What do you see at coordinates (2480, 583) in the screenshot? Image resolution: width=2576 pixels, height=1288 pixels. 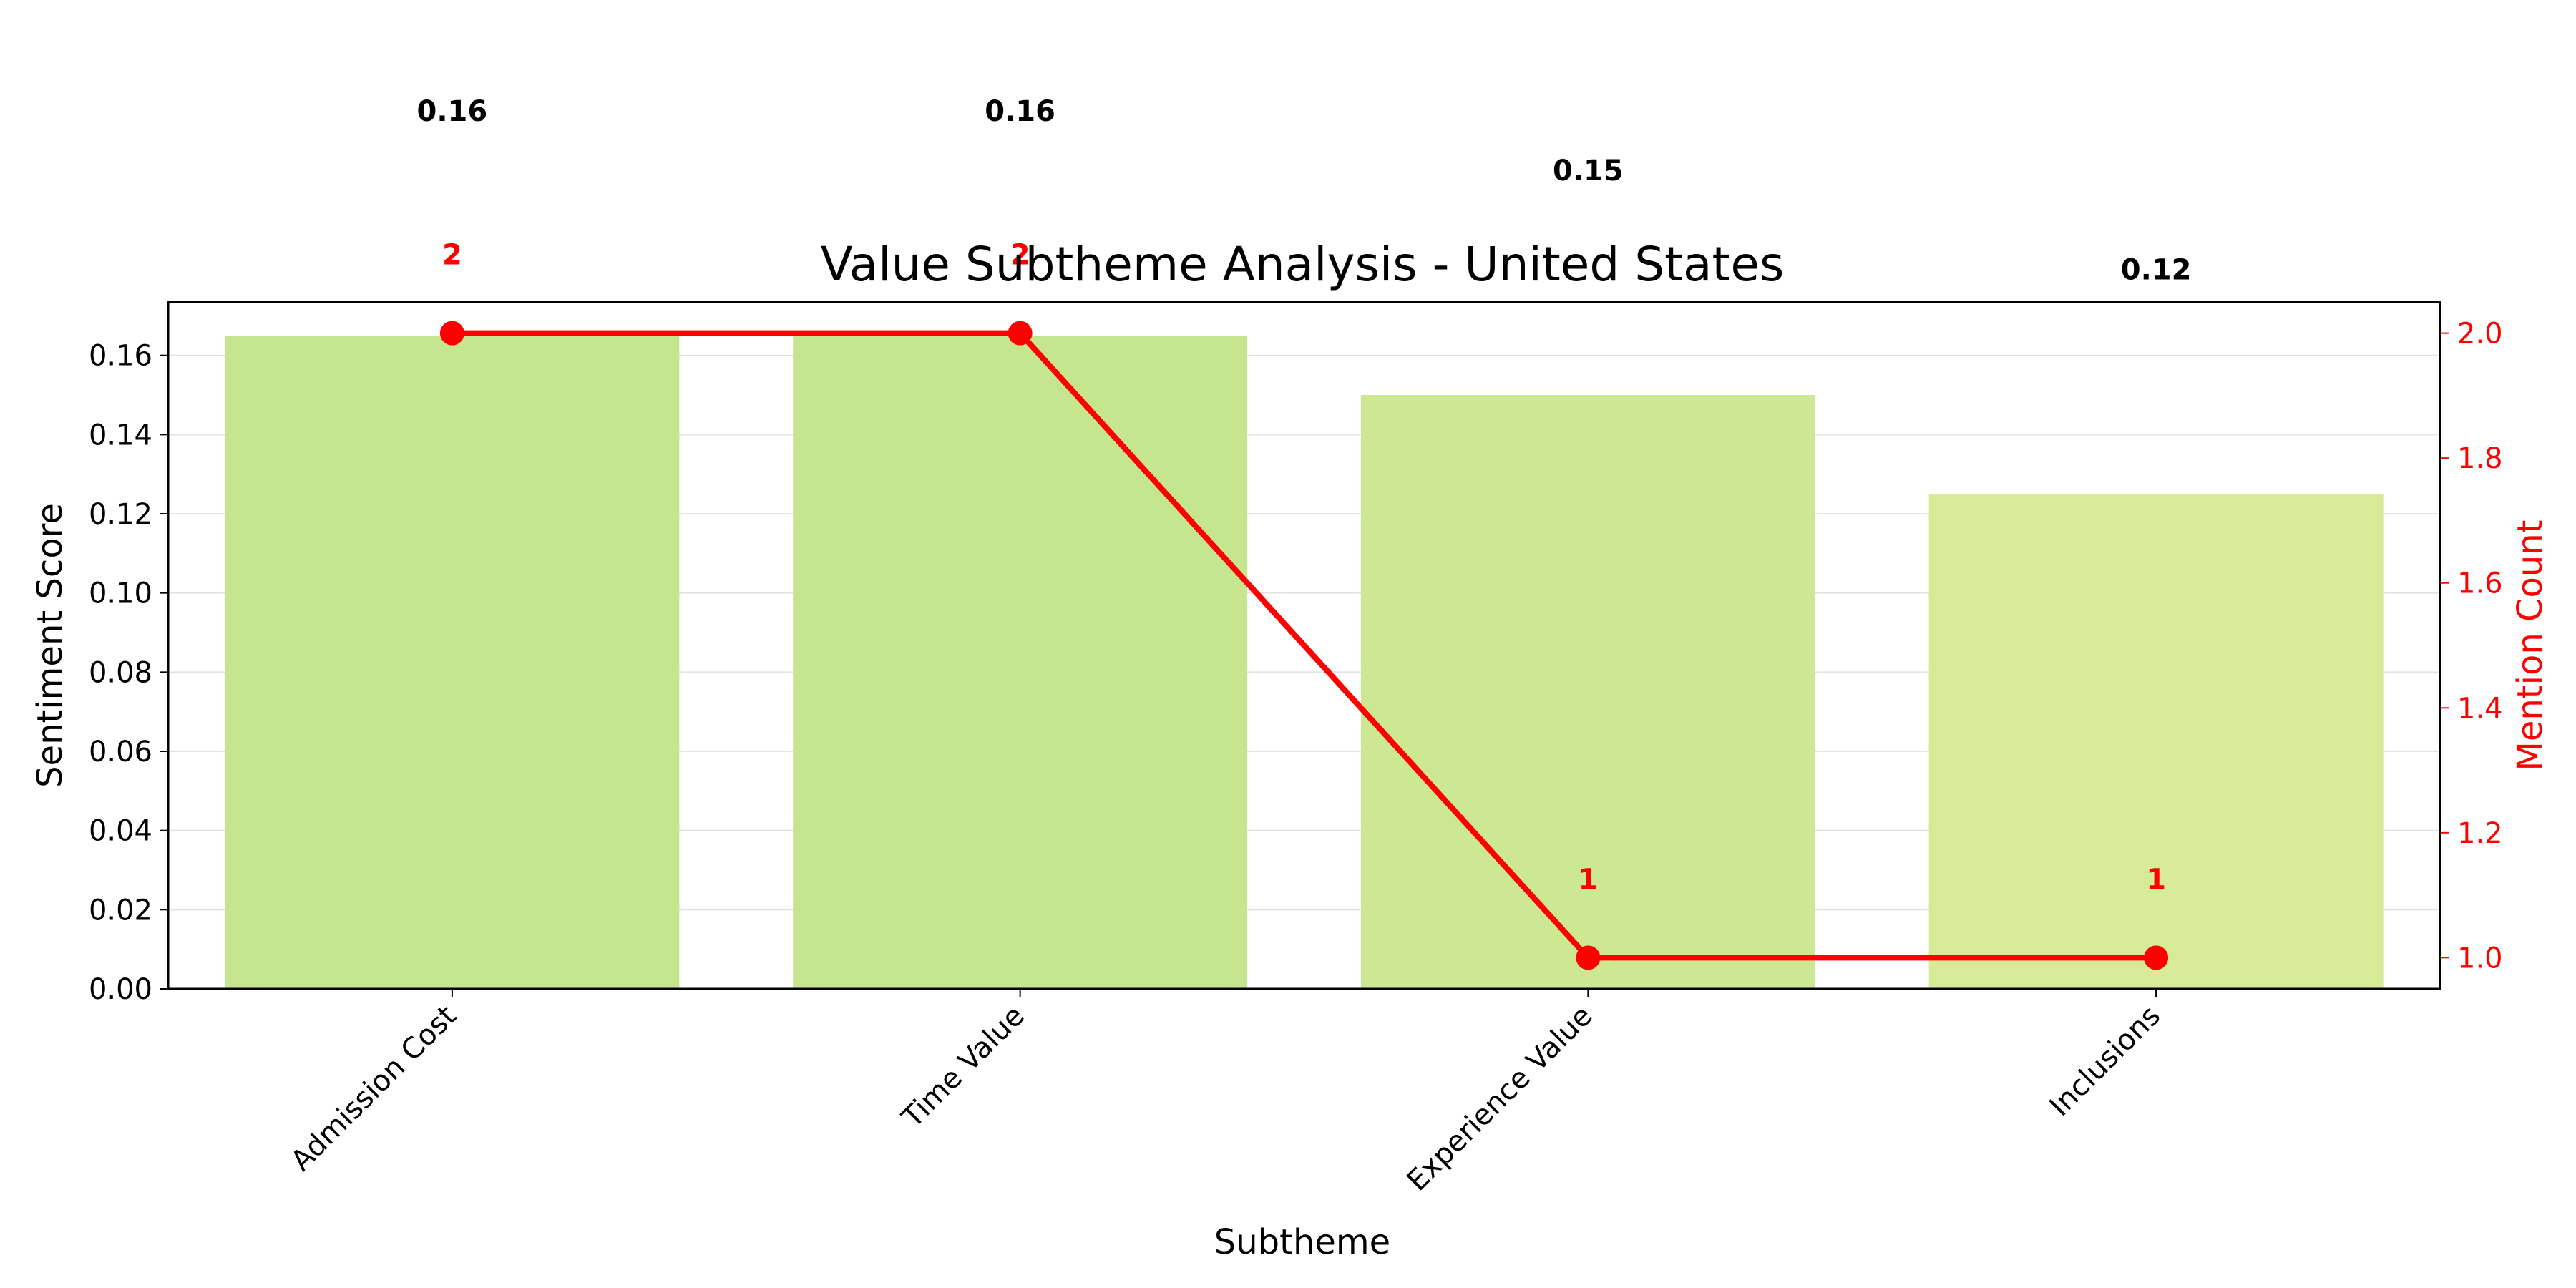 I see `y2-tick-label: 1.6` at bounding box center [2480, 583].